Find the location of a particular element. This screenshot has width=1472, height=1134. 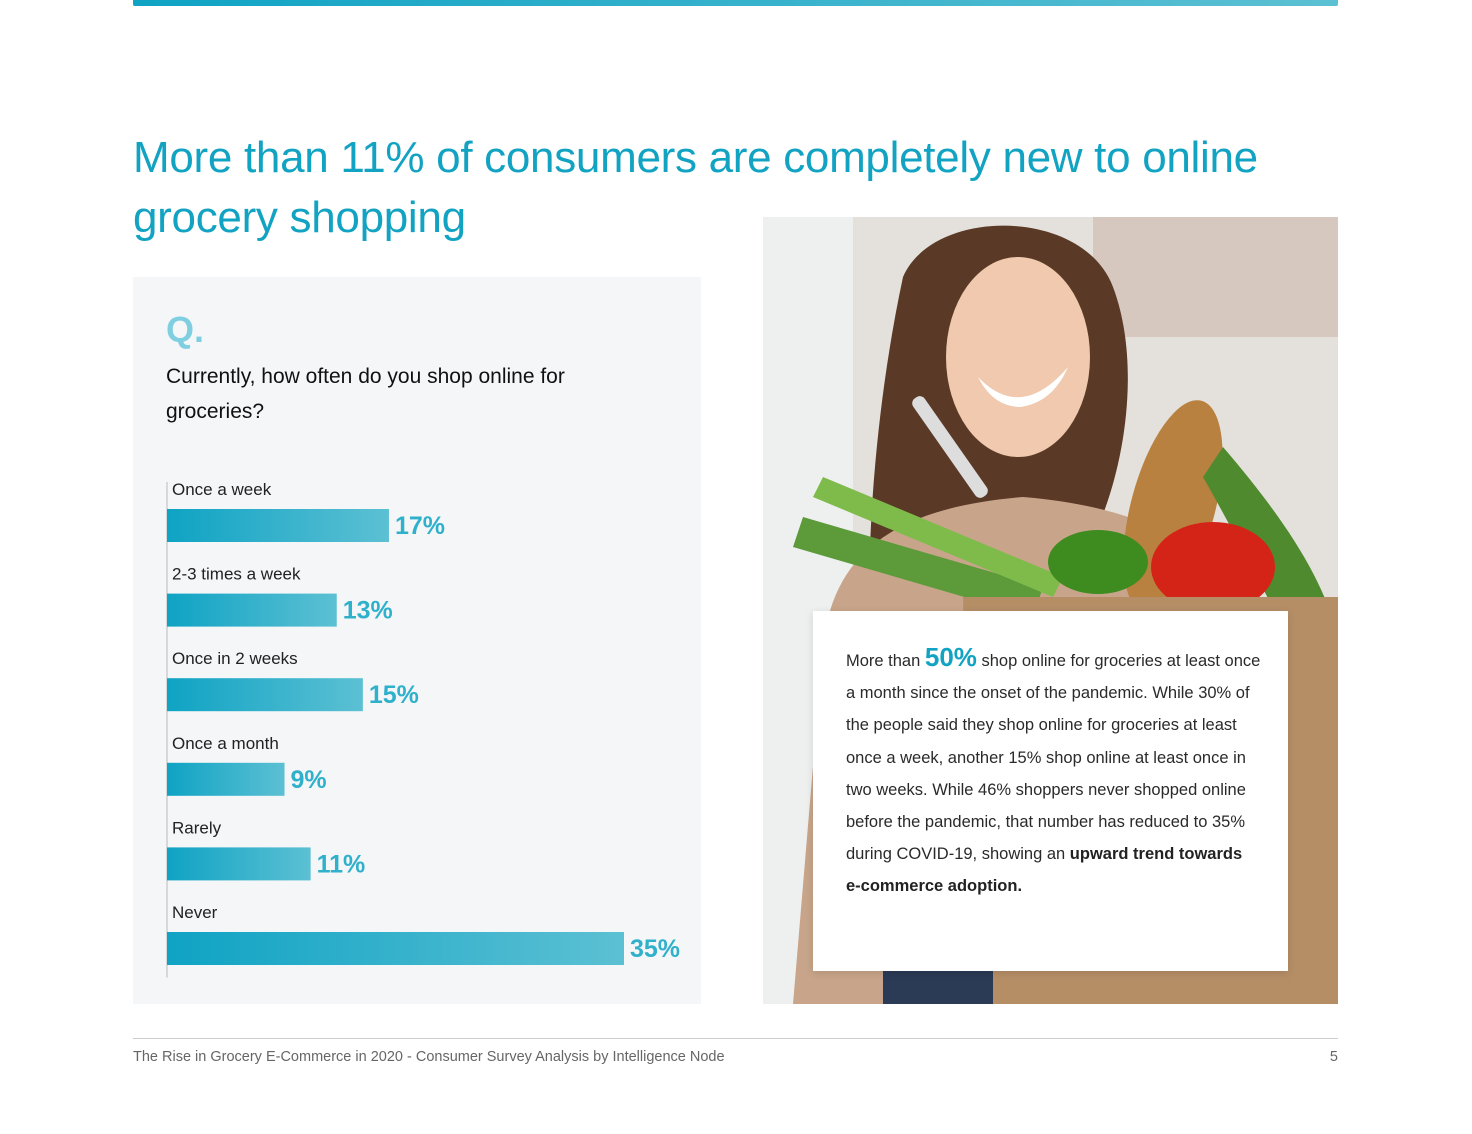

callout-highlight: 50% is located at coordinates (950, 657).